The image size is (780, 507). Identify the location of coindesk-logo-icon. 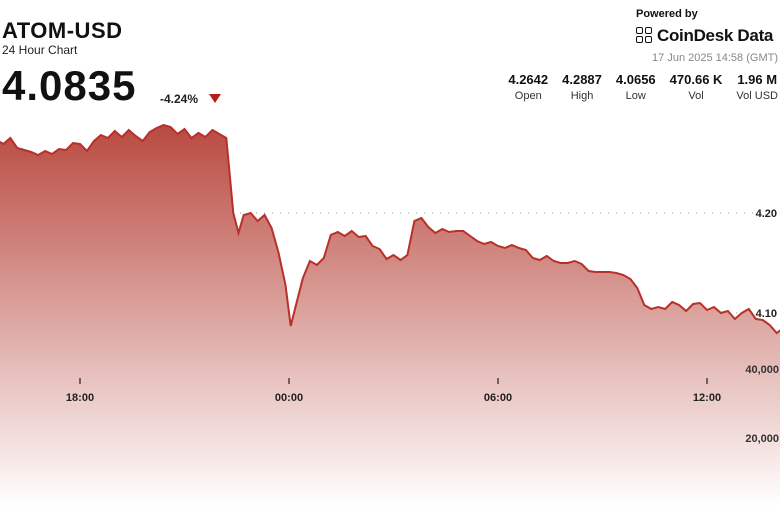
(645, 36).